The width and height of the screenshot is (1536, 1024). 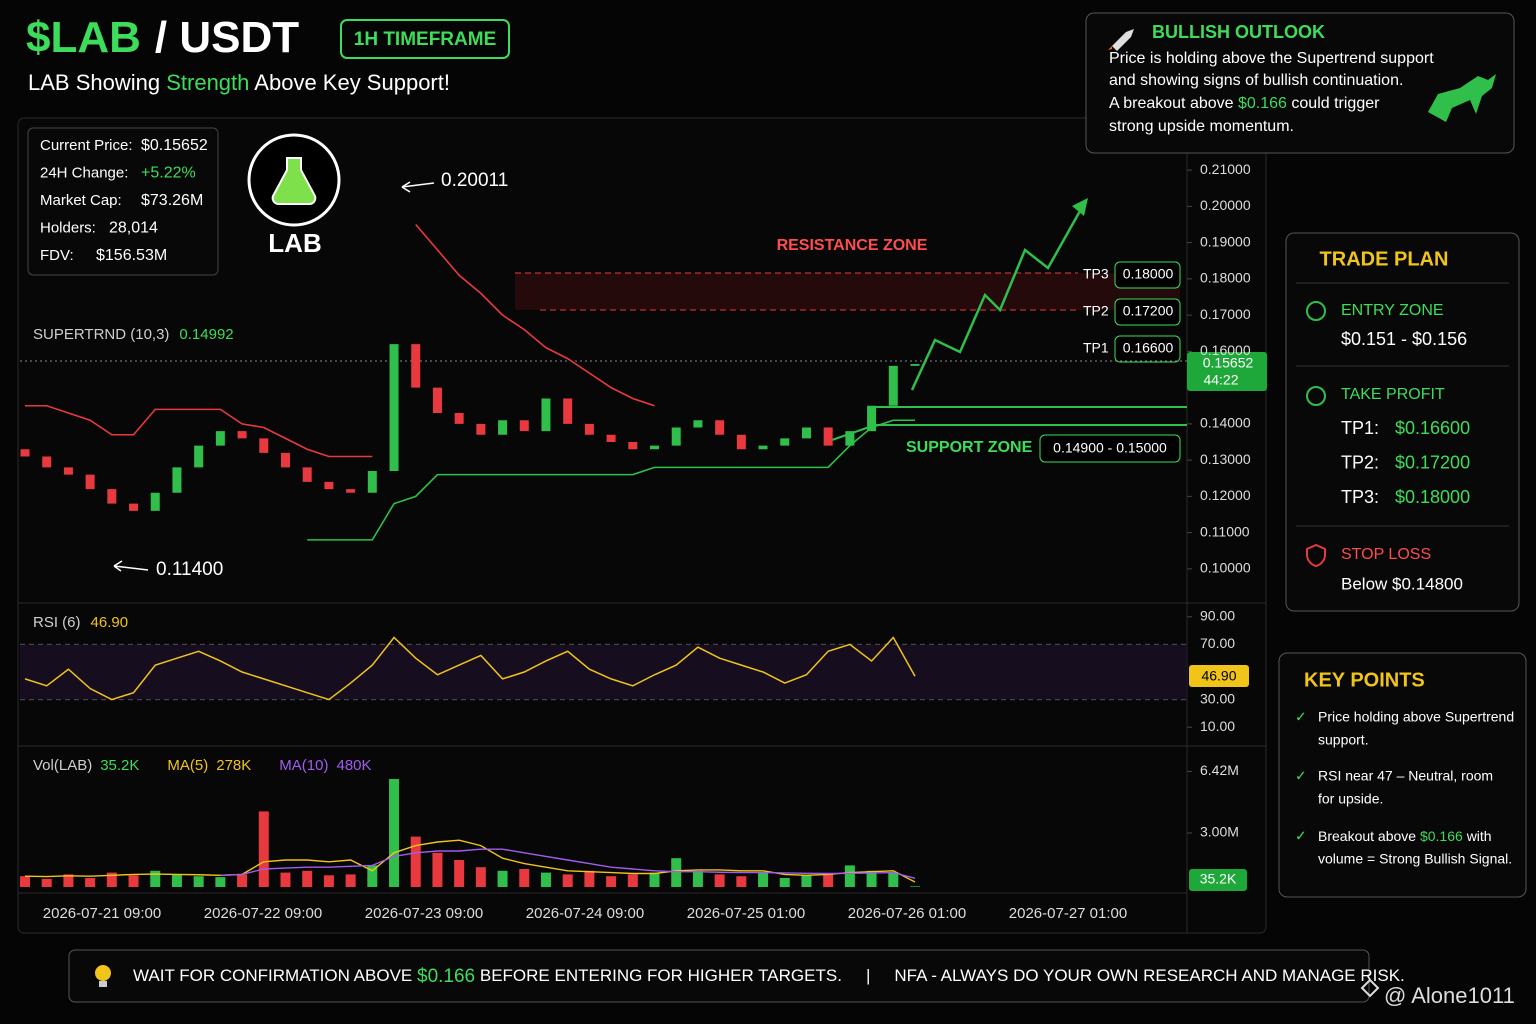 What do you see at coordinates (1225, 169) in the screenshot?
I see `y-tick-label: 0.21000` at bounding box center [1225, 169].